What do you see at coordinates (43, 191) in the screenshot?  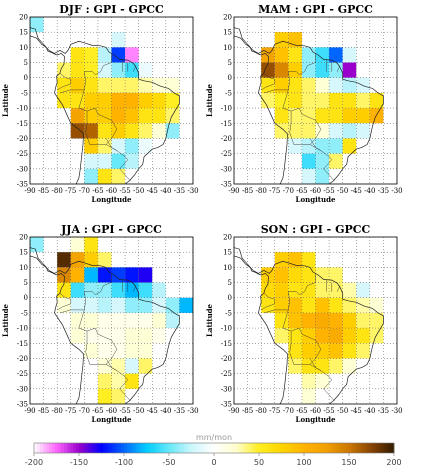 I see `x-tick-label: -85` at bounding box center [43, 191].